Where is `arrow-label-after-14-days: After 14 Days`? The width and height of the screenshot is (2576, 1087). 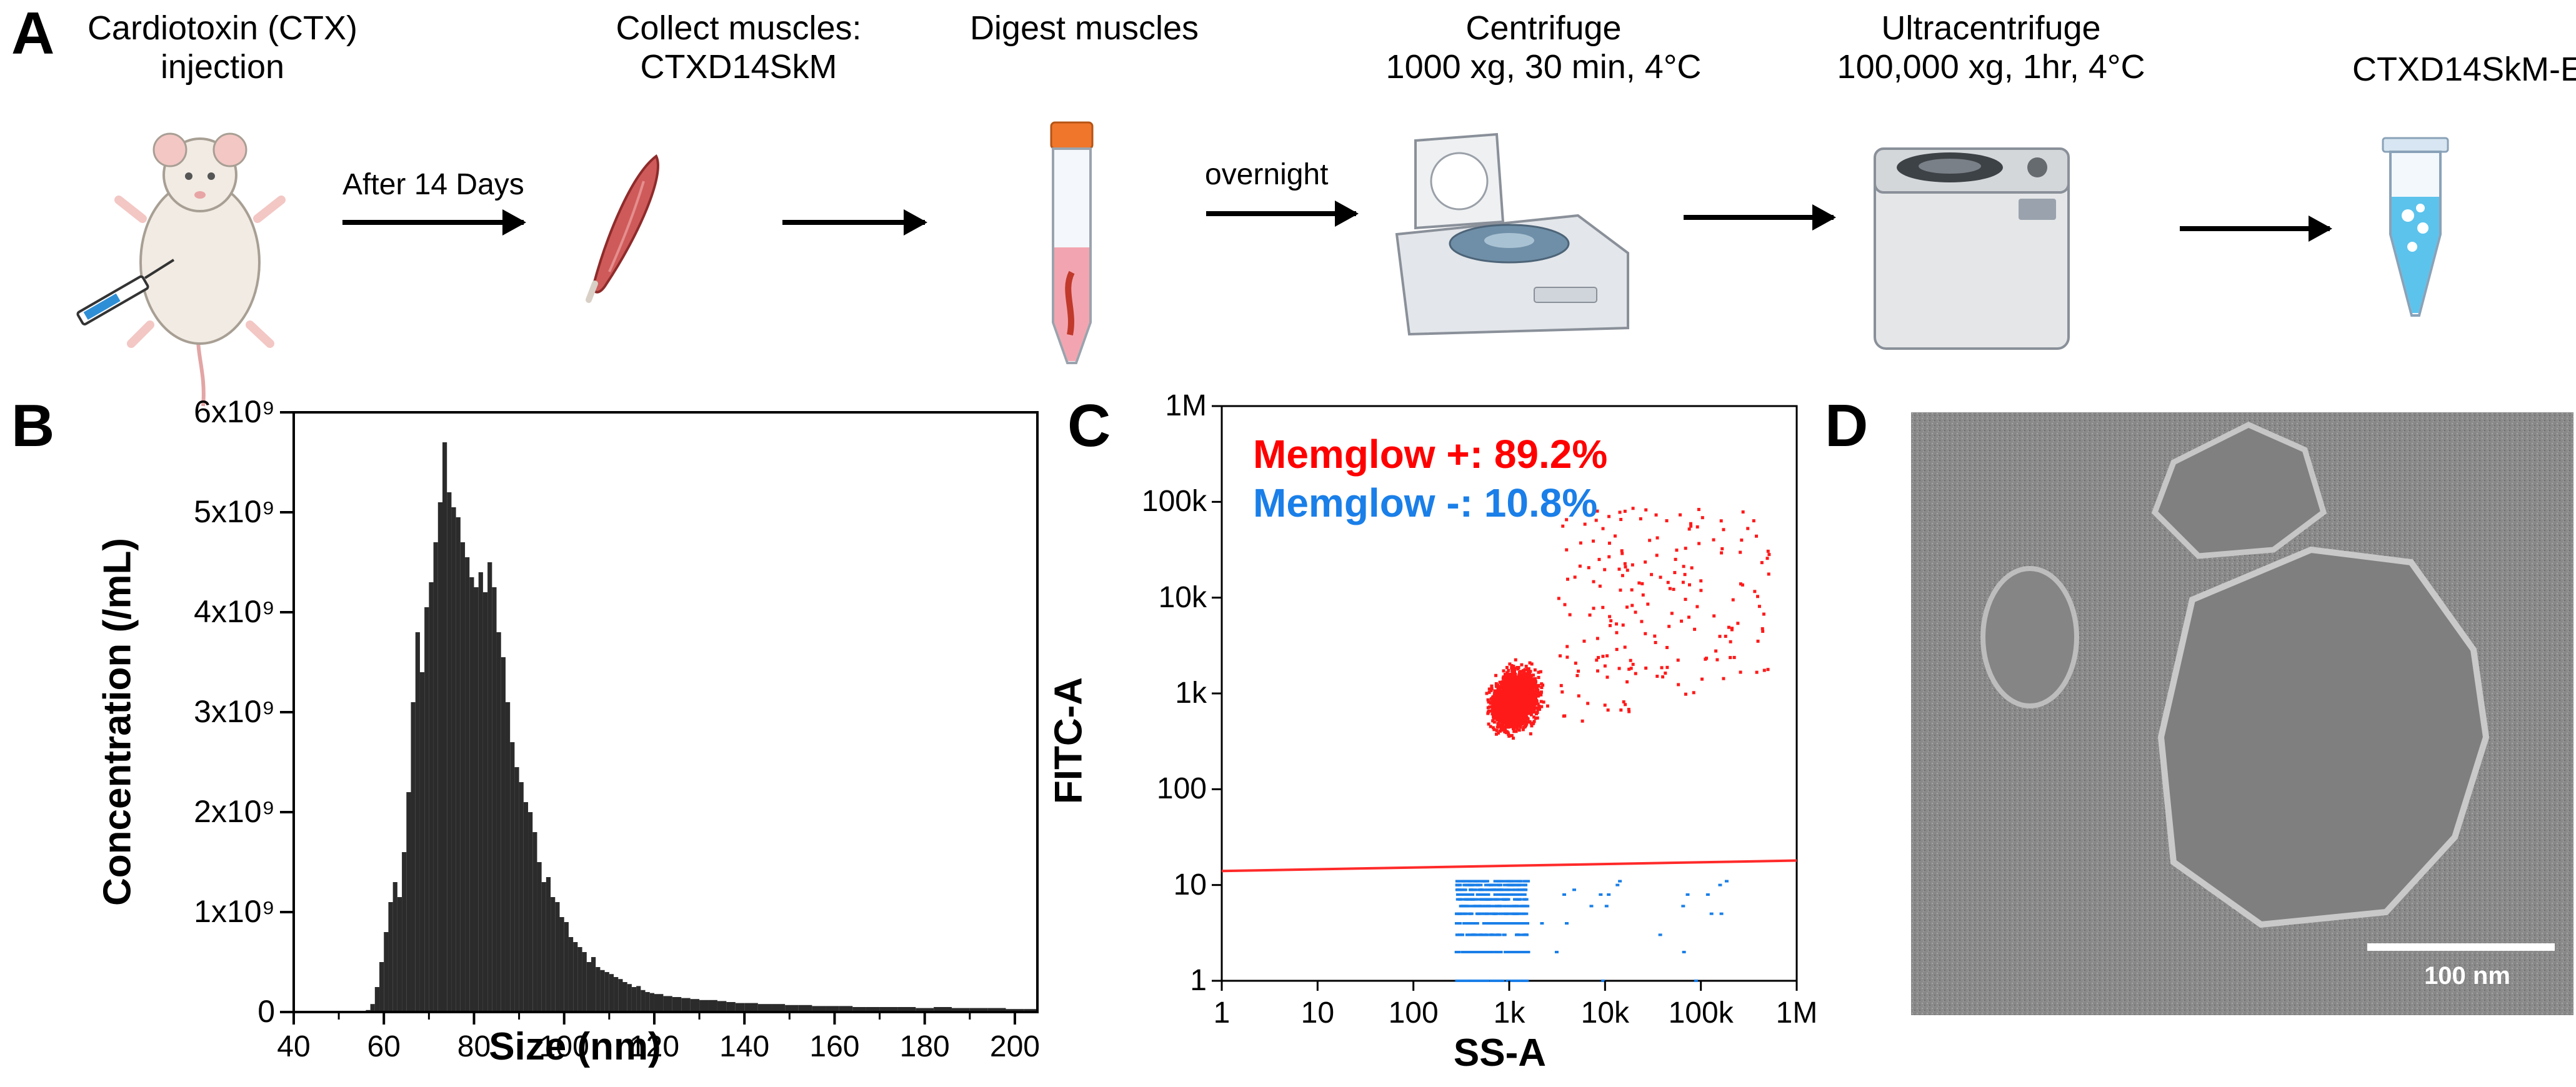 arrow-label-after-14-days: After 14 Days is located at coordinates (433, 184).